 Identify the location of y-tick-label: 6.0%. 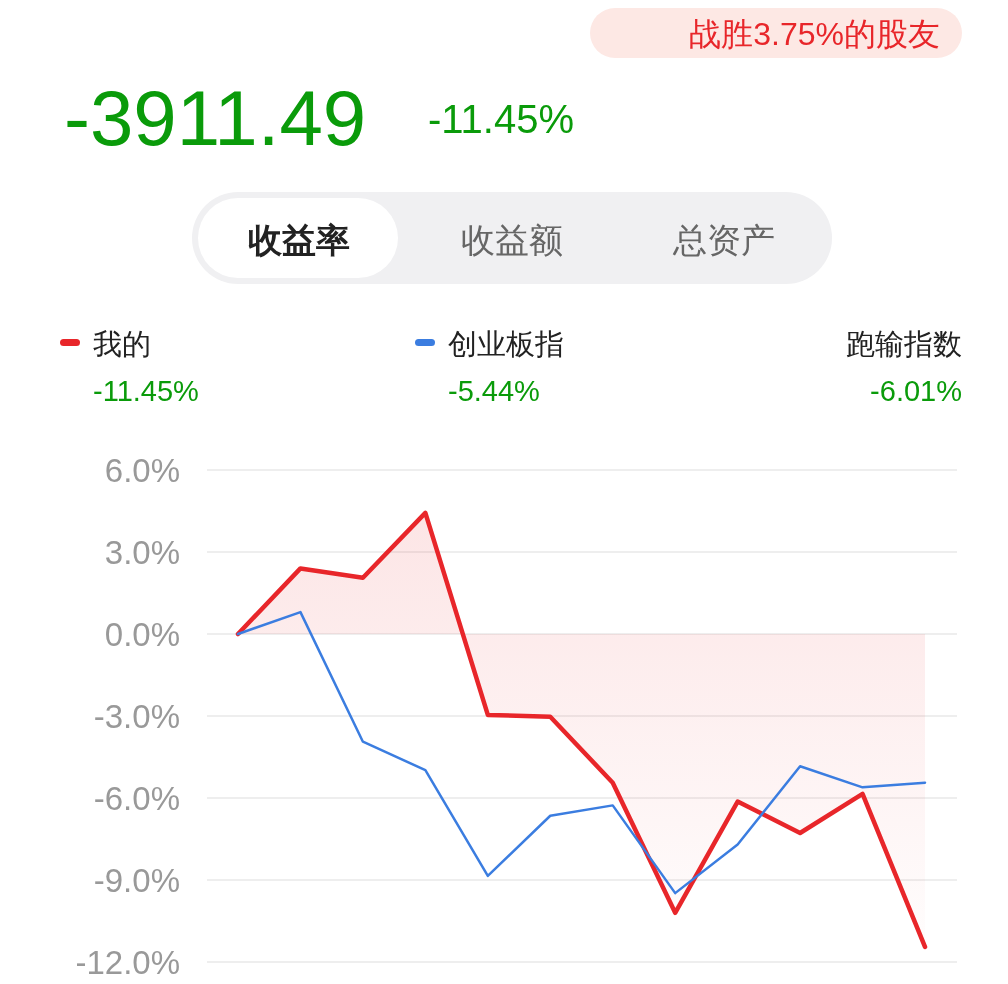
(142, 470).